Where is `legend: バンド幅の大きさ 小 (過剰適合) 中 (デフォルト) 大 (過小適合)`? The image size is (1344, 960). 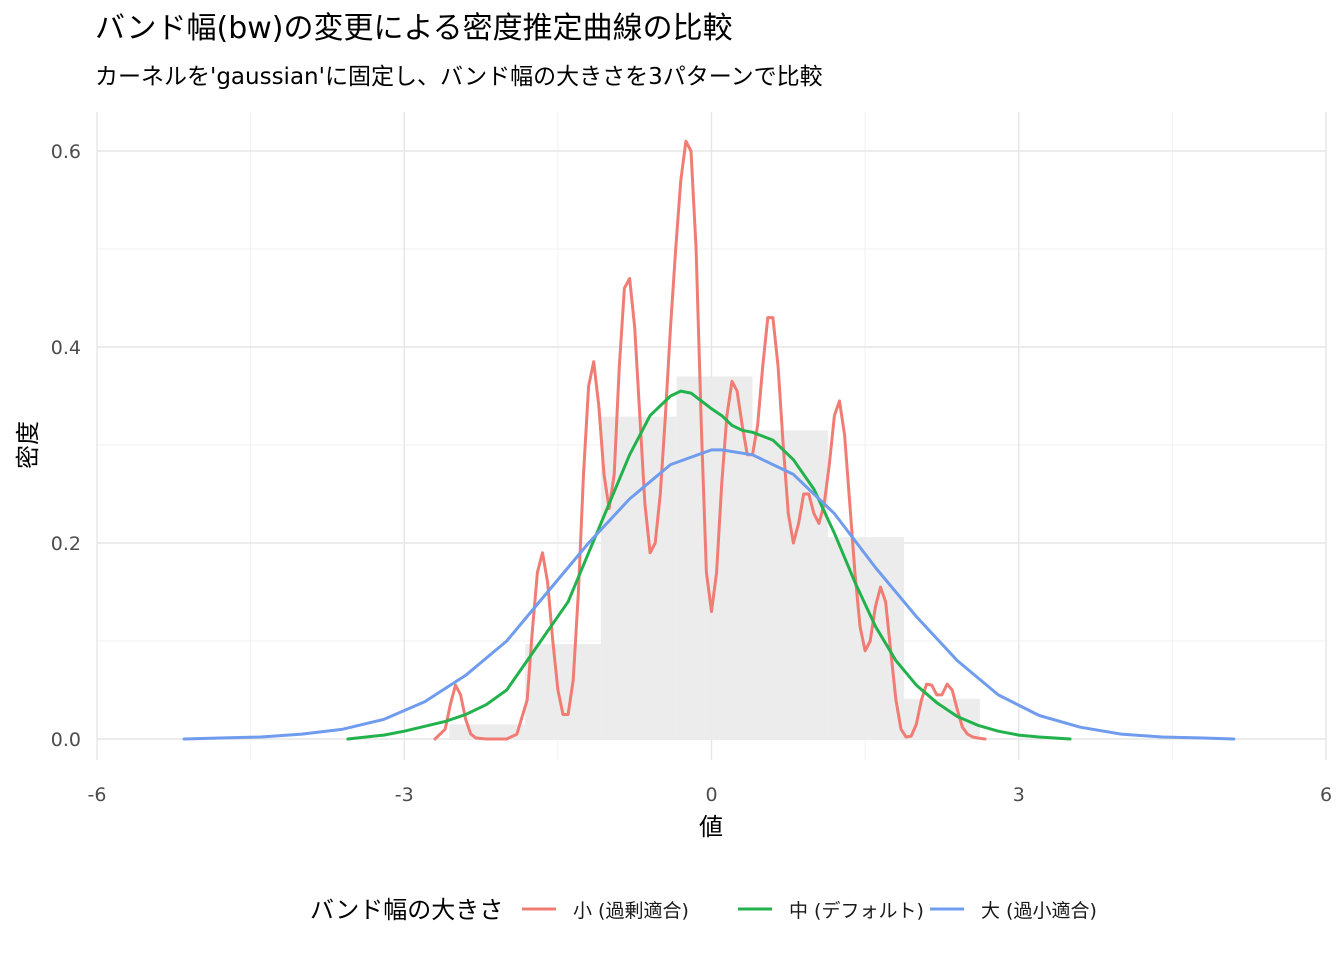
legend: バンド幅の大きさ 小 (過剰適合) 中 (デフォルト) 大 (過小適合) is located at coordinates (703, 910).